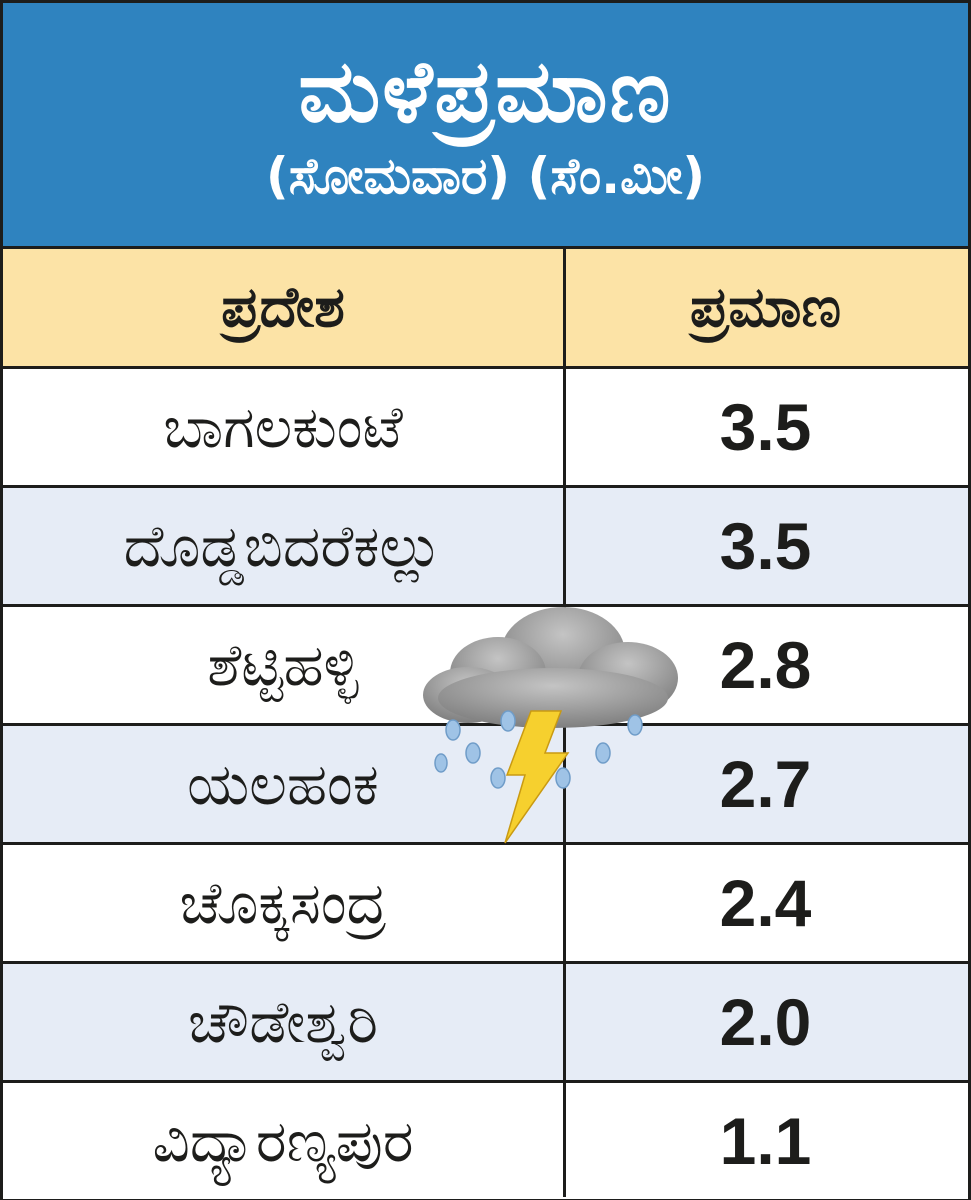 The image size is (971, 1200). I want to click on region-name: ಶೆಟ್ಟಿಹಳ್ಳಿ, so click(283, 664).